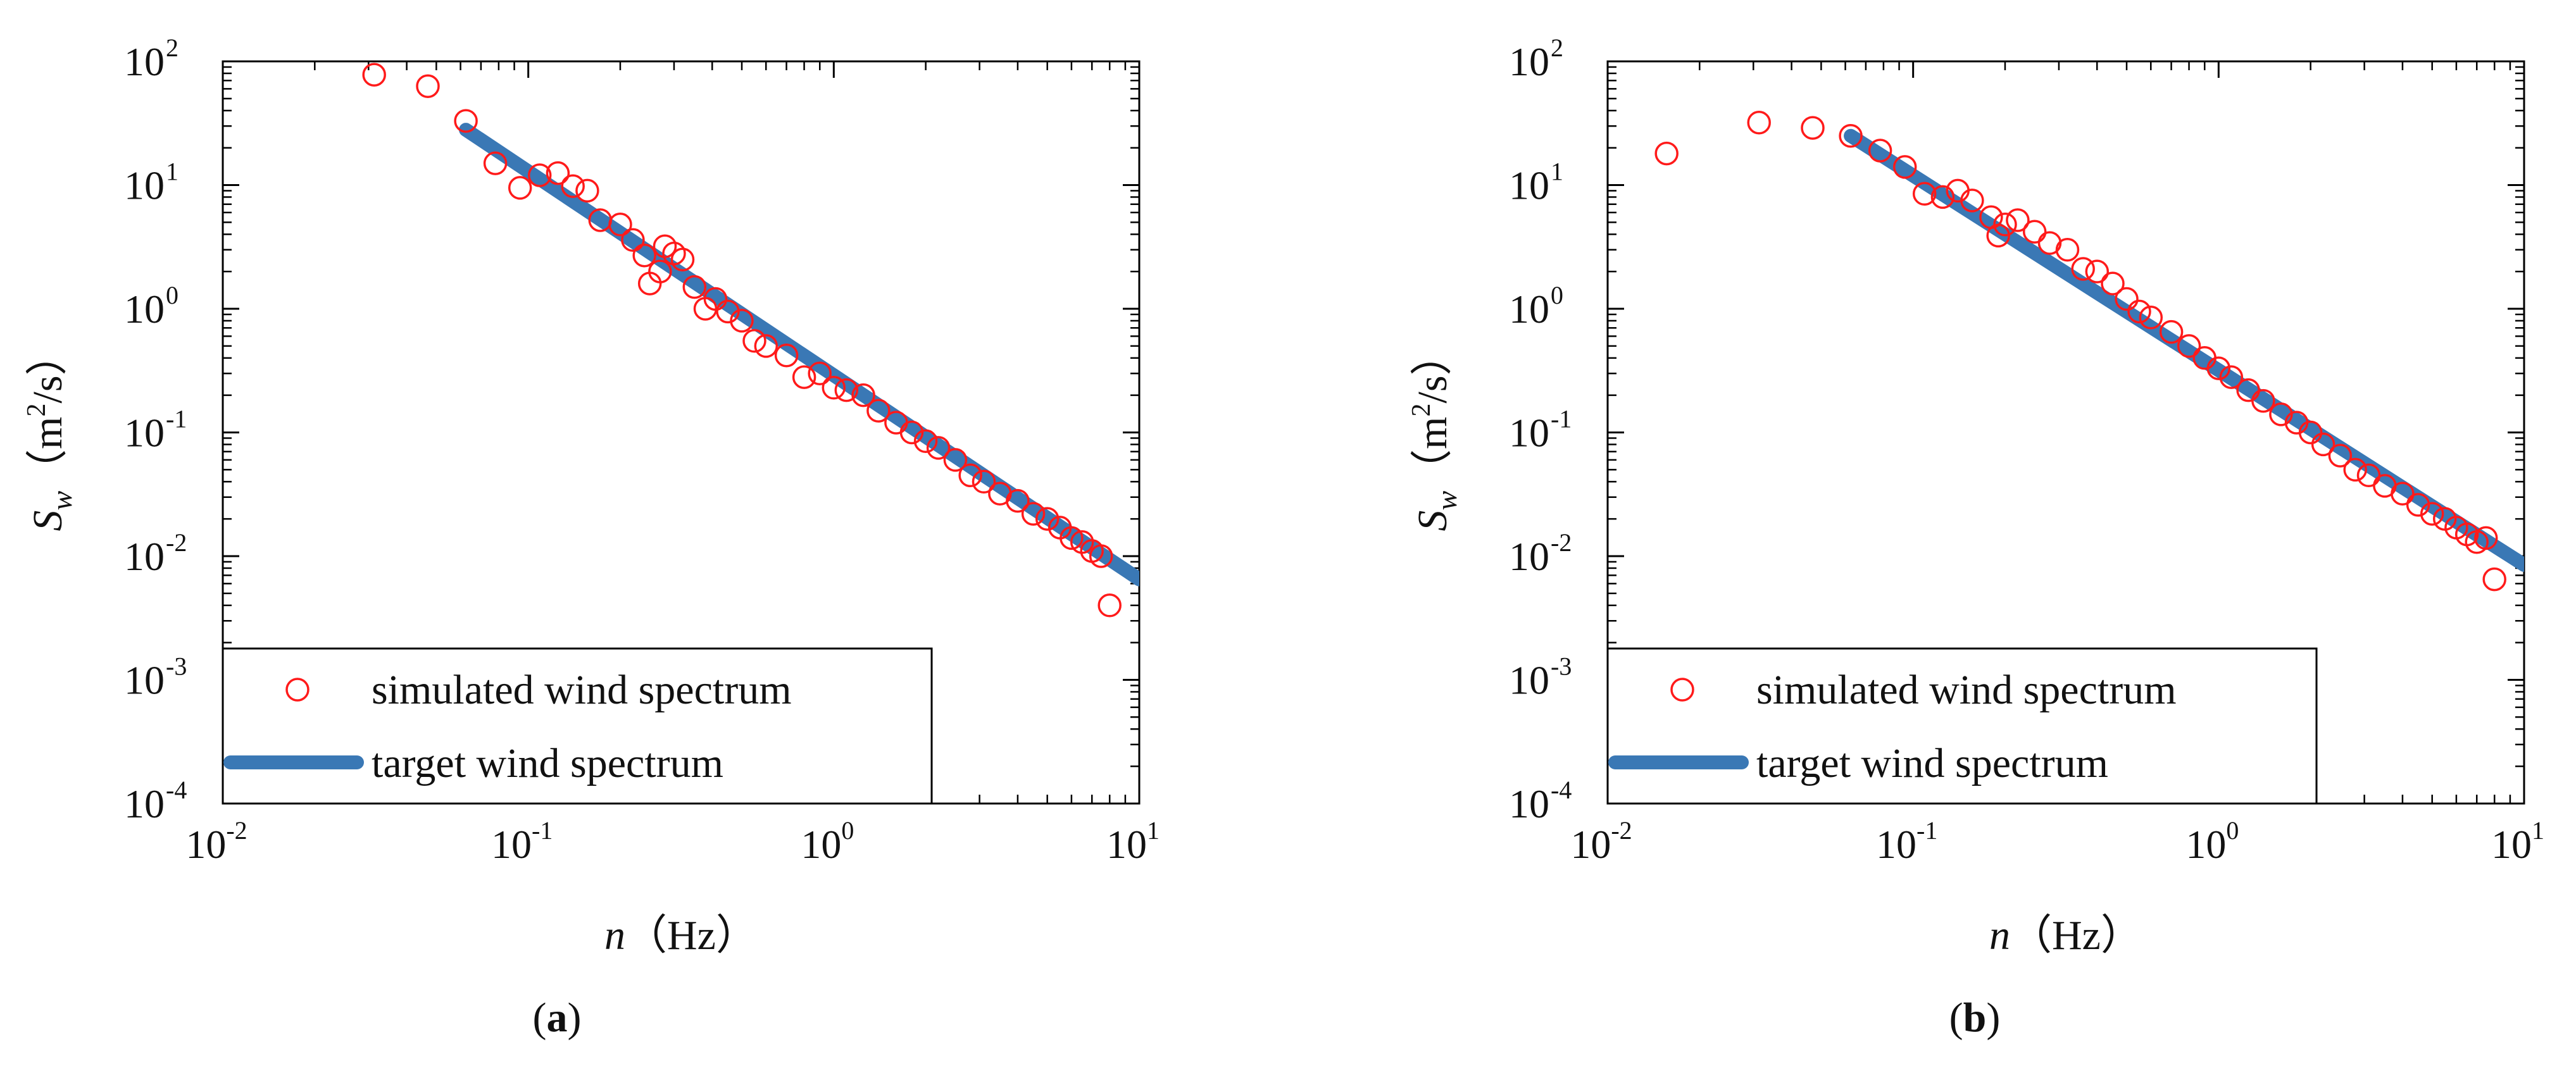 The height and width of the screenshot is (1068, 2576). I want to click on legend-label-simulated: simulated wind spectrum, so click(1967, 690).